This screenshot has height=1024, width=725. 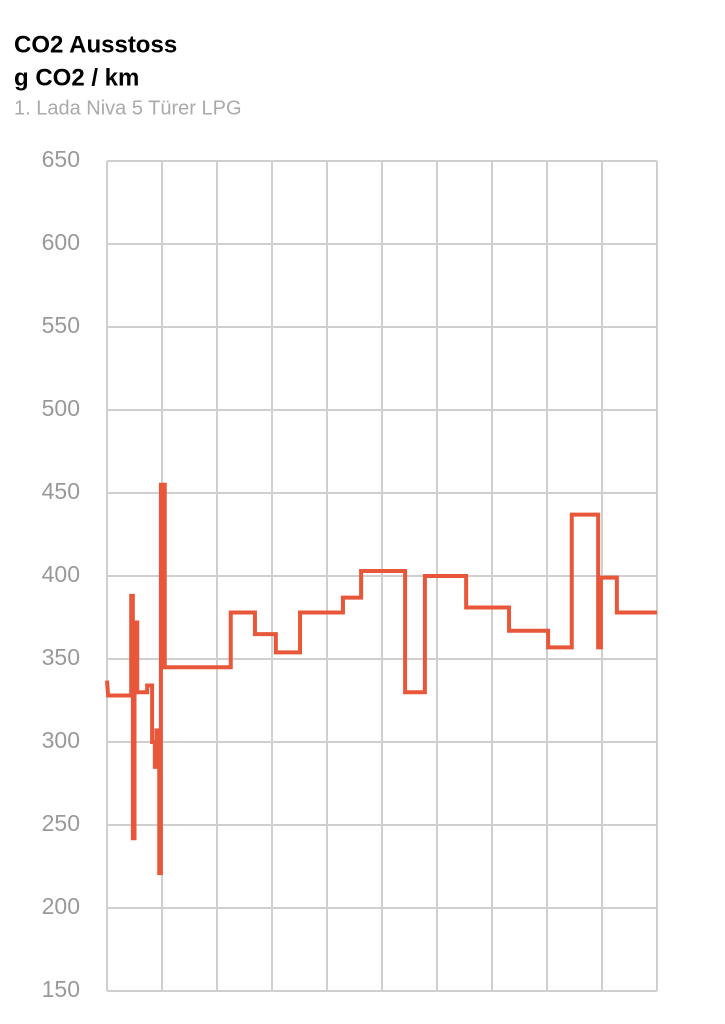 What do you see at coordinates (61, 242) in the screenshot?
I see `y-tick-label: 600` at bounding box center [61, 242].